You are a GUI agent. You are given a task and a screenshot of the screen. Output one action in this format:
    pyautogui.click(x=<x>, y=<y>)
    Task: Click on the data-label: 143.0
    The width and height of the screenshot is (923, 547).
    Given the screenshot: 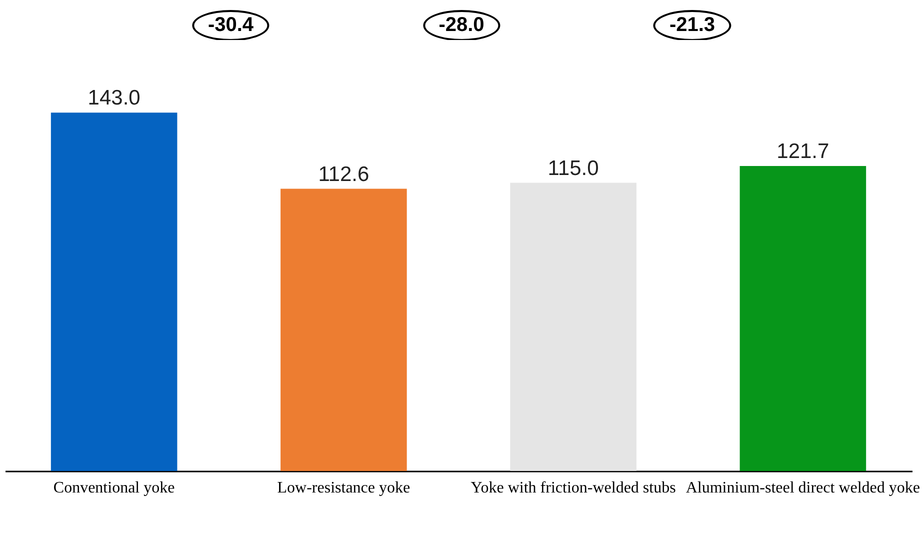 What is the action you would take?
    pyautogui.click(x=114, y=98)
    